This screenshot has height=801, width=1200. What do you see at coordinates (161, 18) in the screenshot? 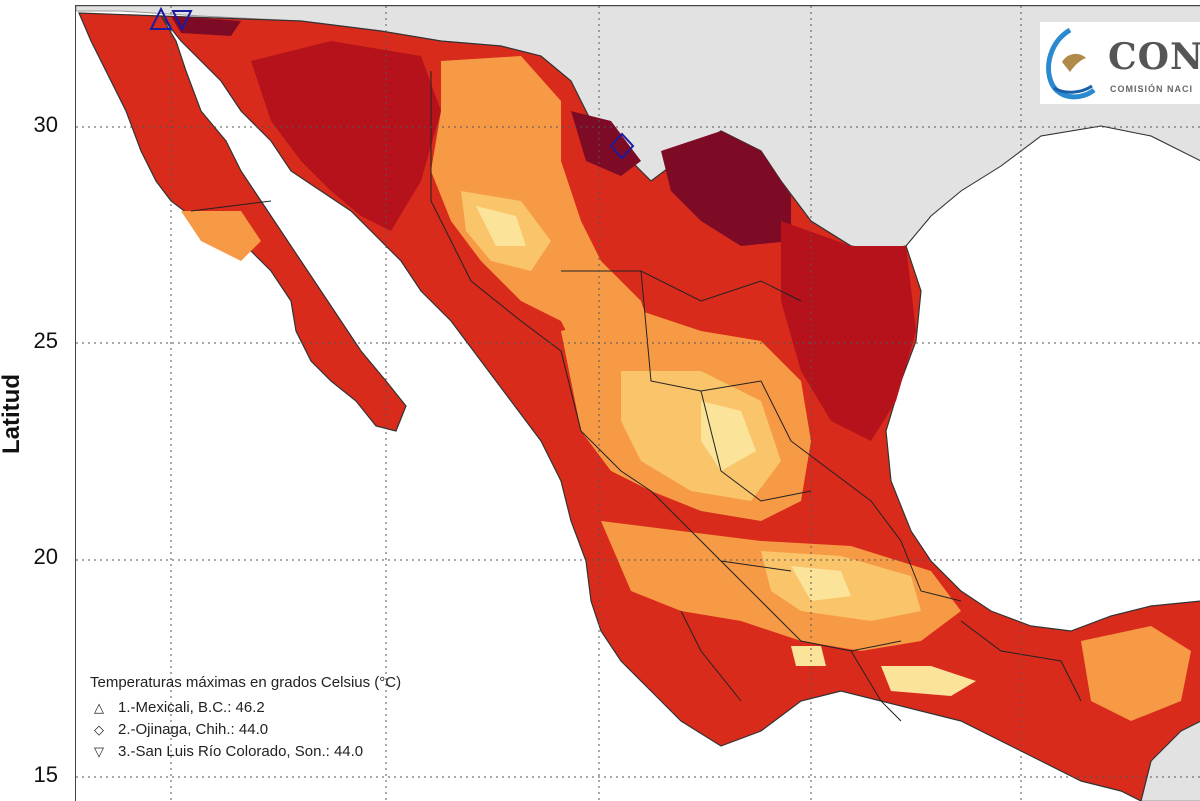
I see `mexicali-marker` at bounding box center [161, 18].